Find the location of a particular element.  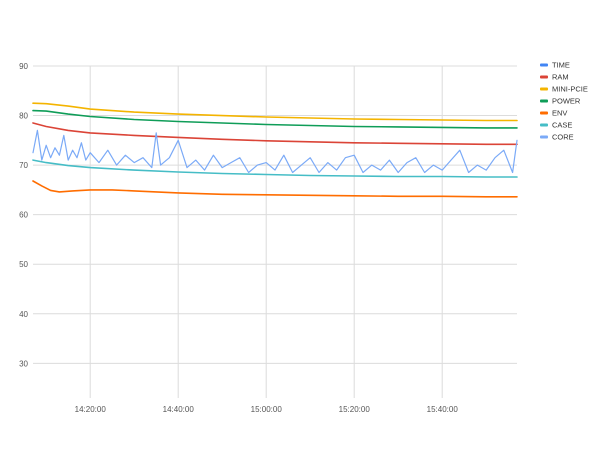

y-axis-ticks: 30 40 50 60 70 80 90 is located at coordinates (23, 215).